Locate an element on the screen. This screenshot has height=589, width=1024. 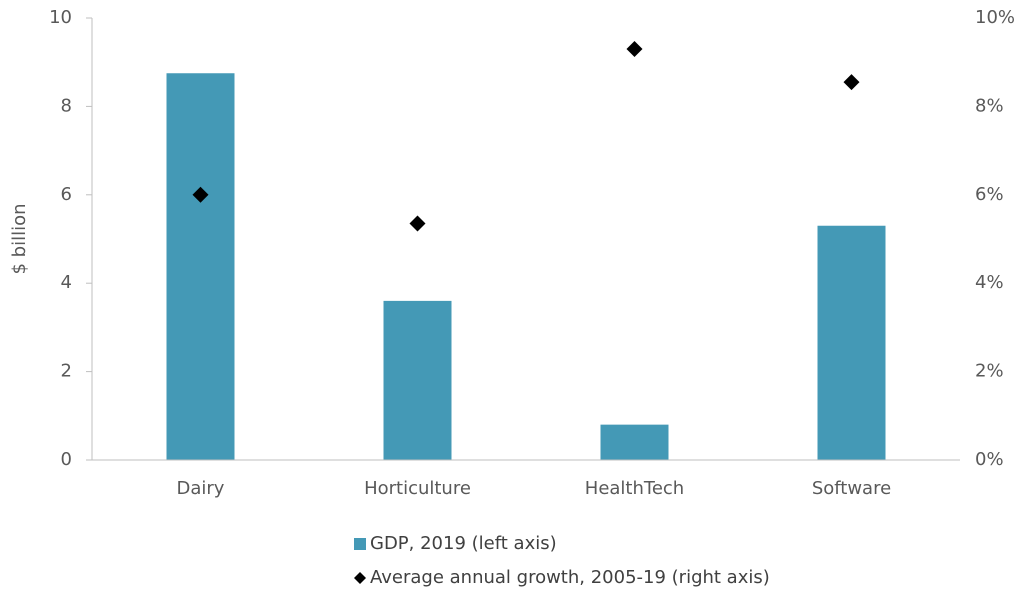
x-tick-label: HealthTech is located at coordinates (634, 488).